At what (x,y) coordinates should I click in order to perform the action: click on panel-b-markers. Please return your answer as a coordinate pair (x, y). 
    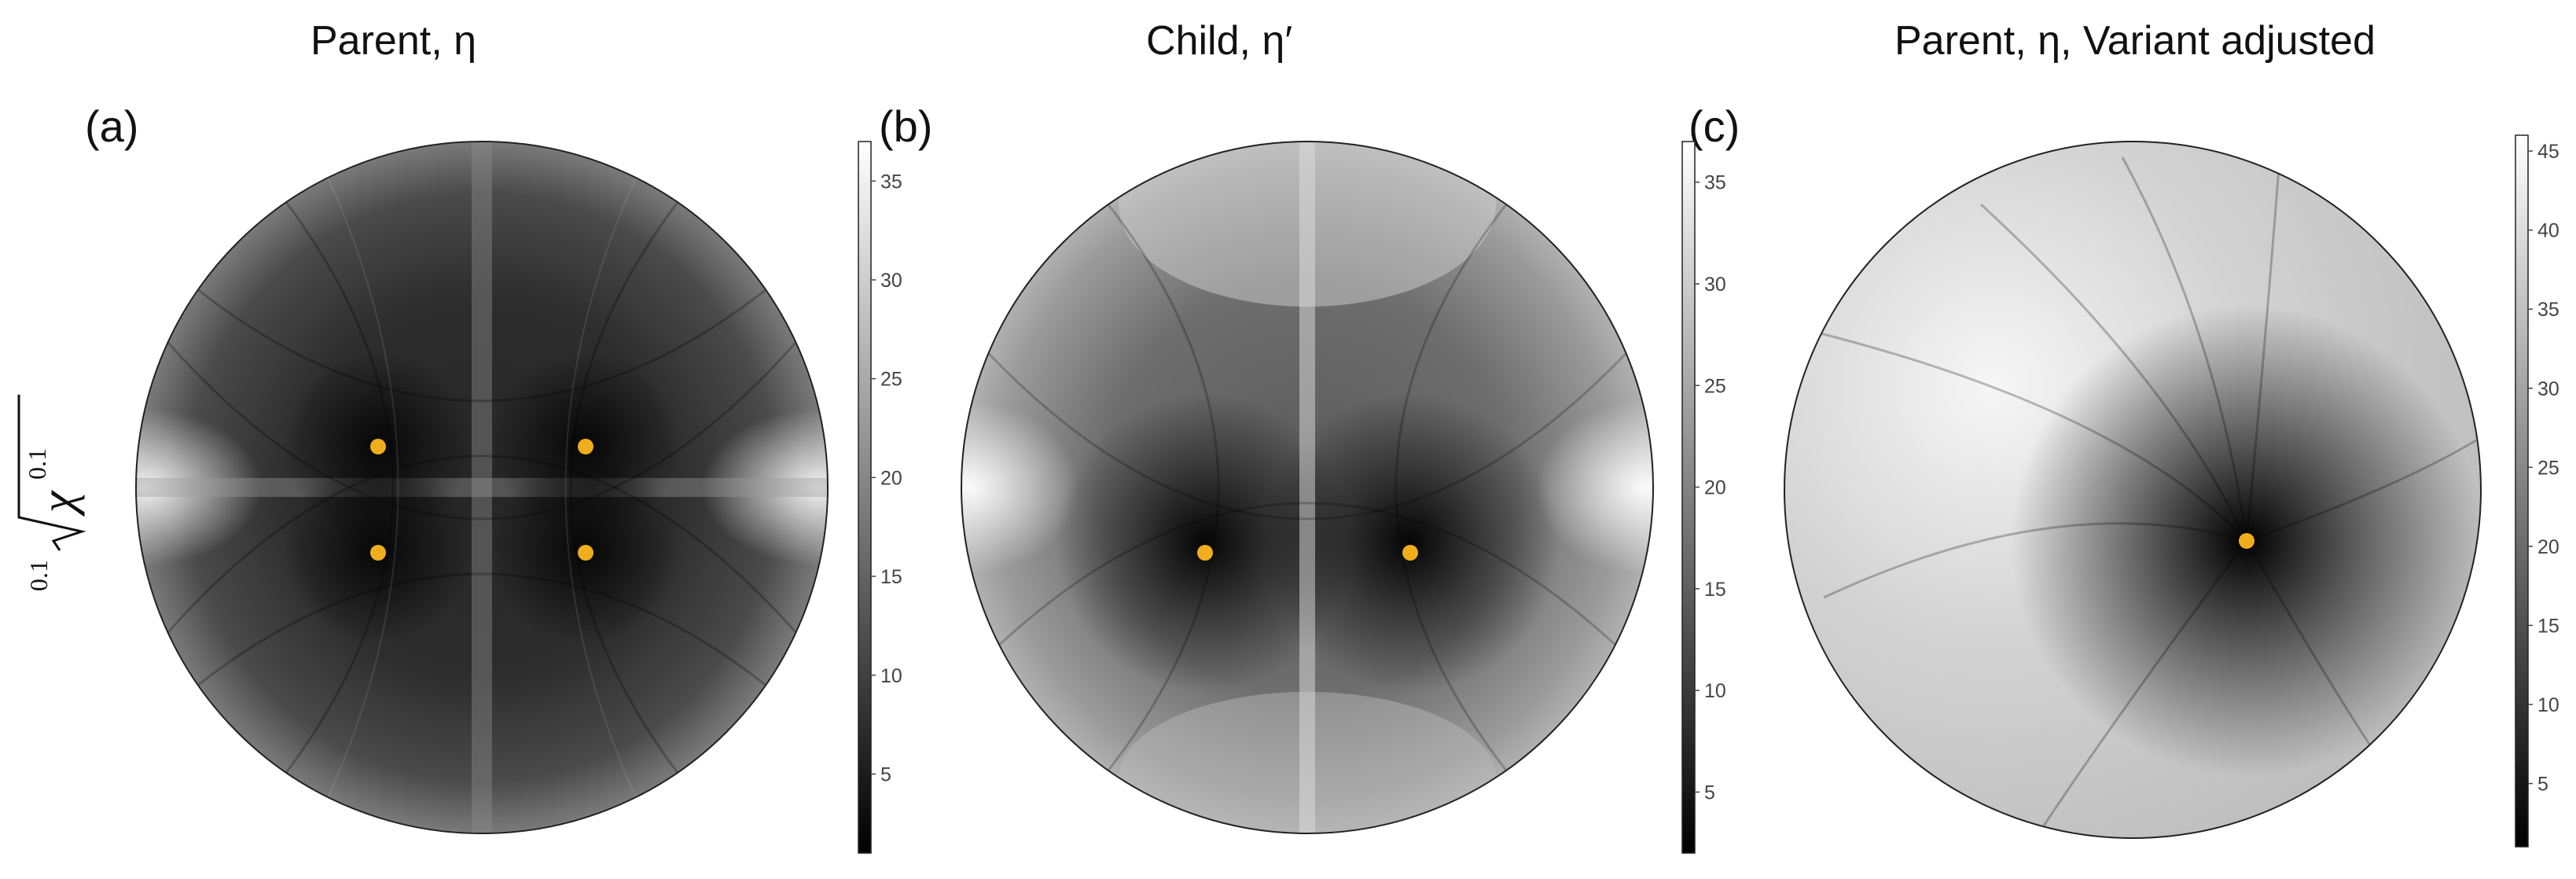
    Looking at the image, I should click on (1307, 553).